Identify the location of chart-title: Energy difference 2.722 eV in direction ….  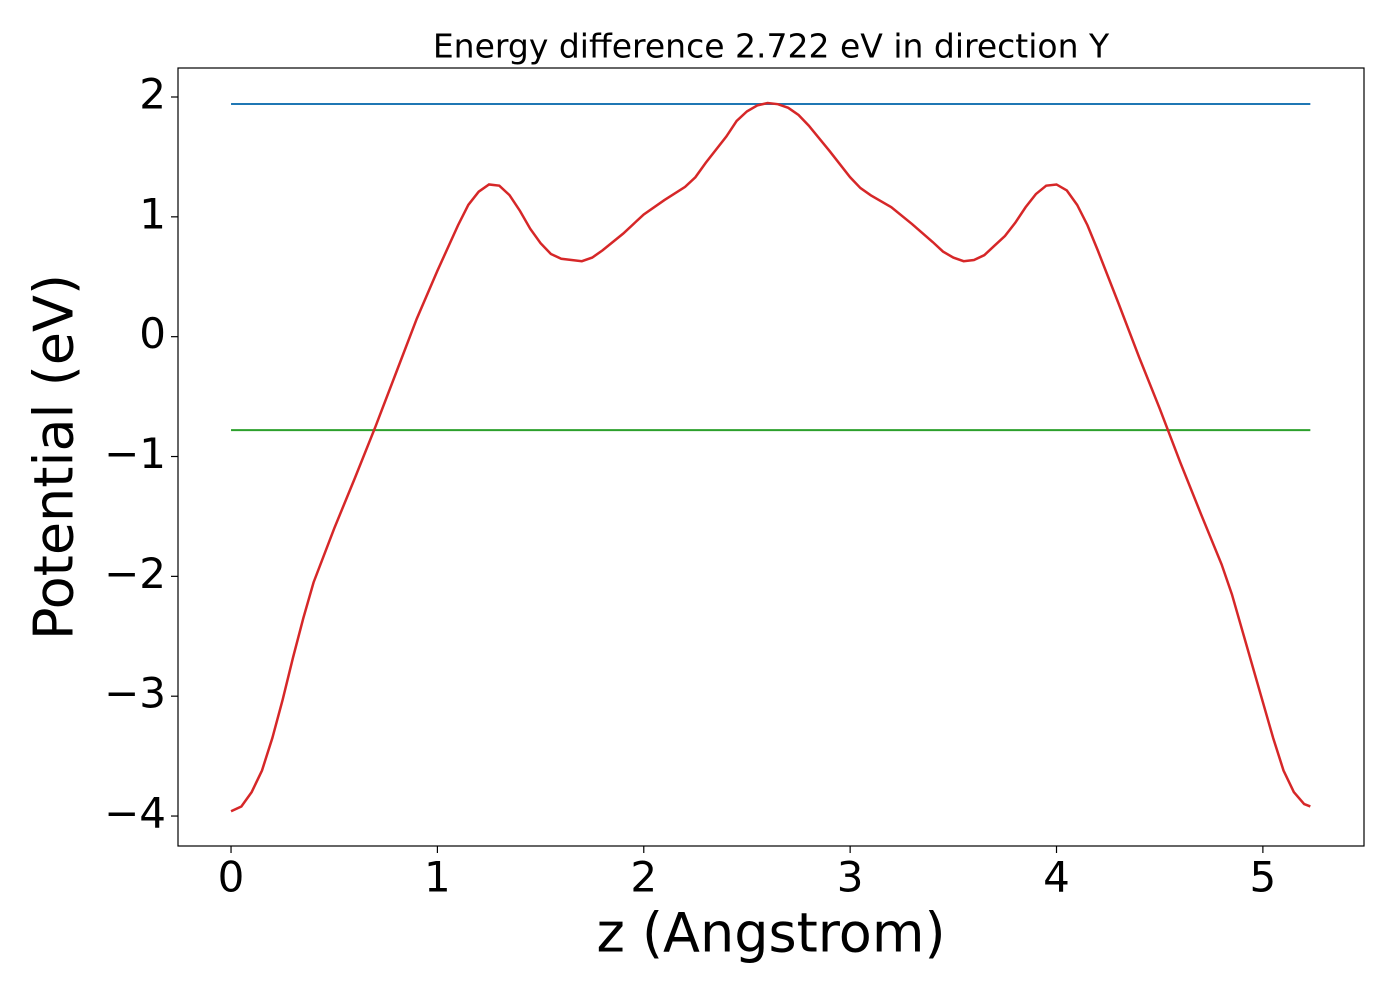
(771, 46).